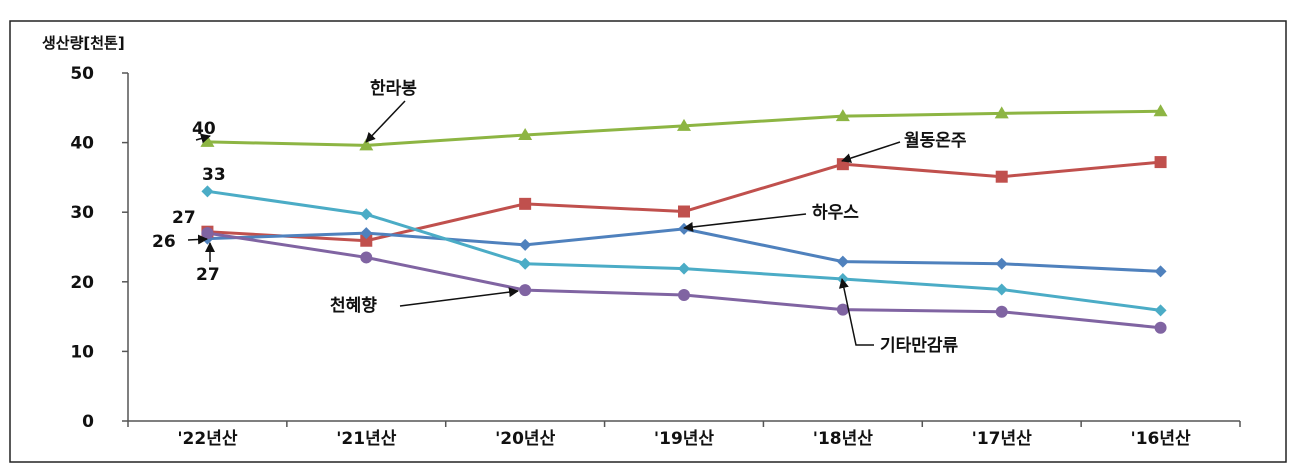 The height and width of the screenshot is (463, 1297). What do you see at coordinates (366, 439) in the screenshot?
I see `x-tick-label: '21년산` at bounding box center [366, 439].